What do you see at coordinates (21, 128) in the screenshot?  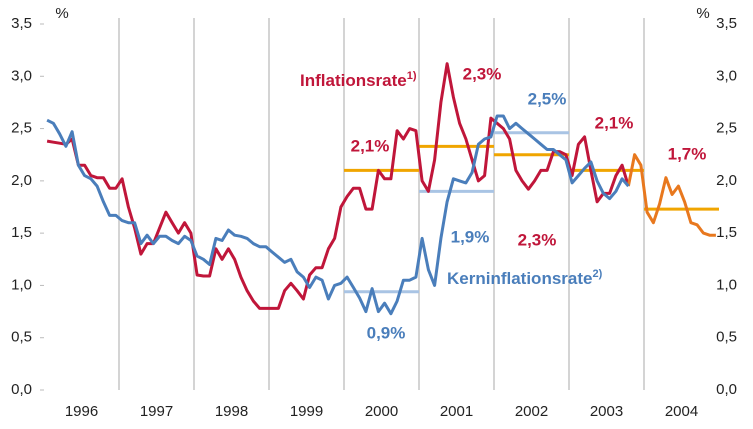 I see `y-tick-label: 2,5` at bounding box center [21, 128].